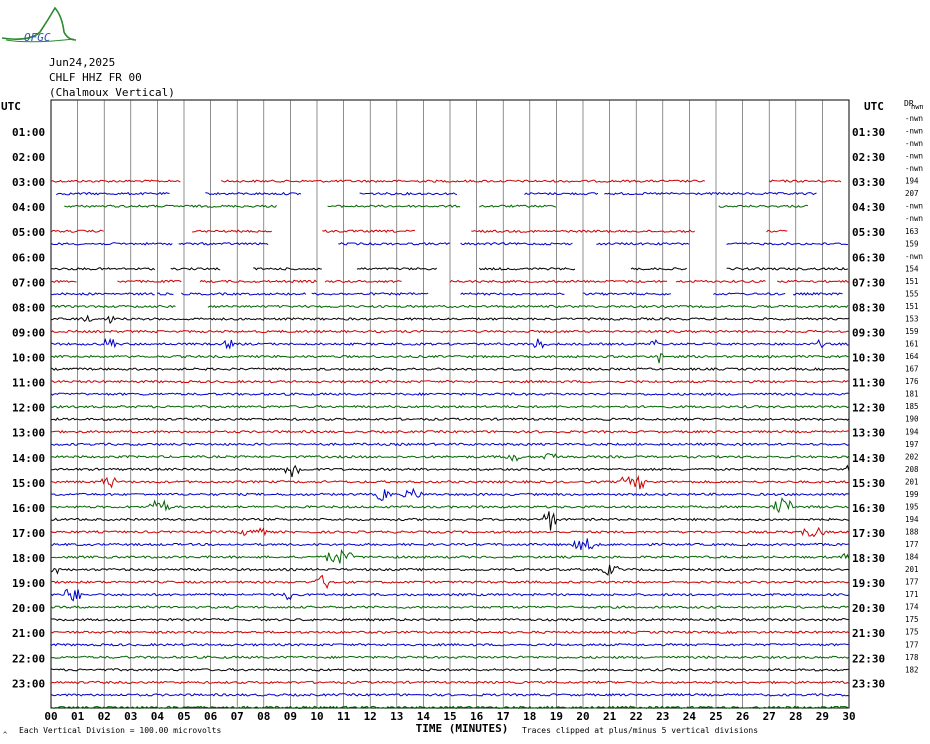  What do you see at coordinates (912, 369) in the screenshot?
I see `dr-value: 167` at bounding box center [912, 369].